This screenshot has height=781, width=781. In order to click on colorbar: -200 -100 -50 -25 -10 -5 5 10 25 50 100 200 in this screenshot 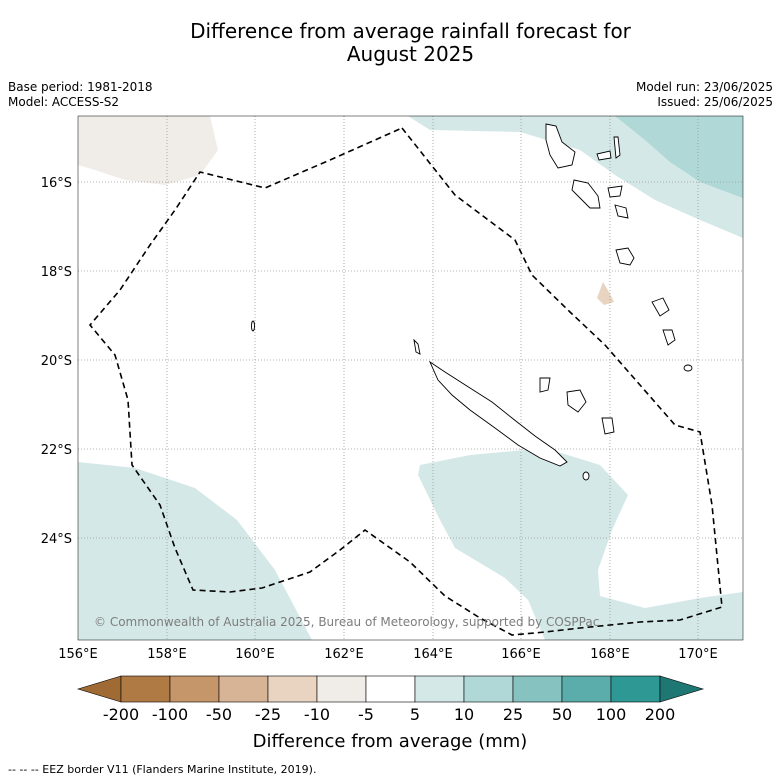, I will do `click(390, 699)`.